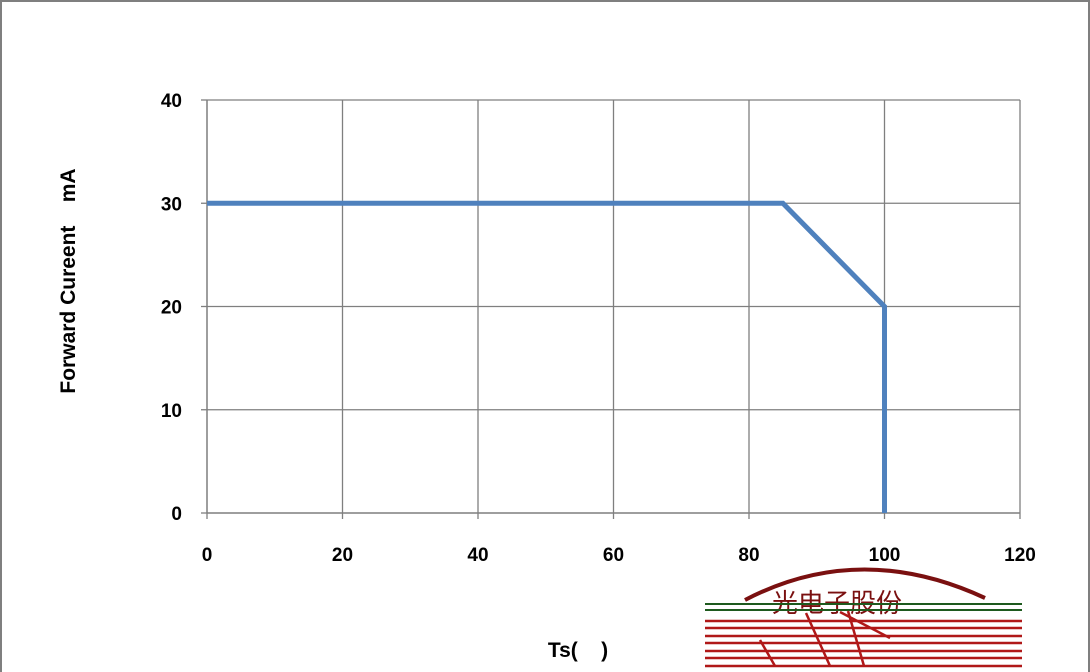 This screenshot has height=672, width=1090. I want to click on x-tick-label: 0, so click(207, 555).